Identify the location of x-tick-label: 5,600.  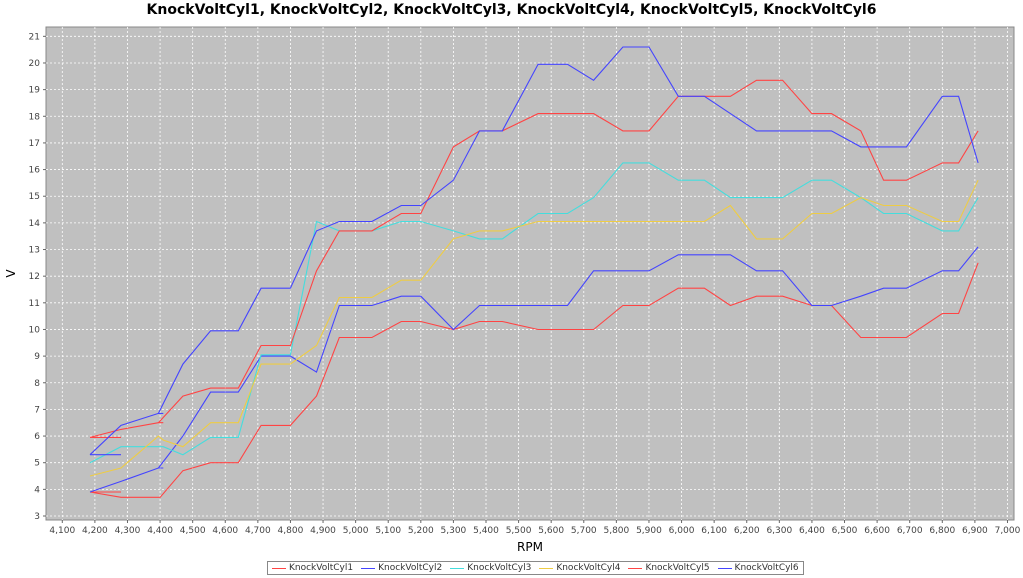
(551, 531).